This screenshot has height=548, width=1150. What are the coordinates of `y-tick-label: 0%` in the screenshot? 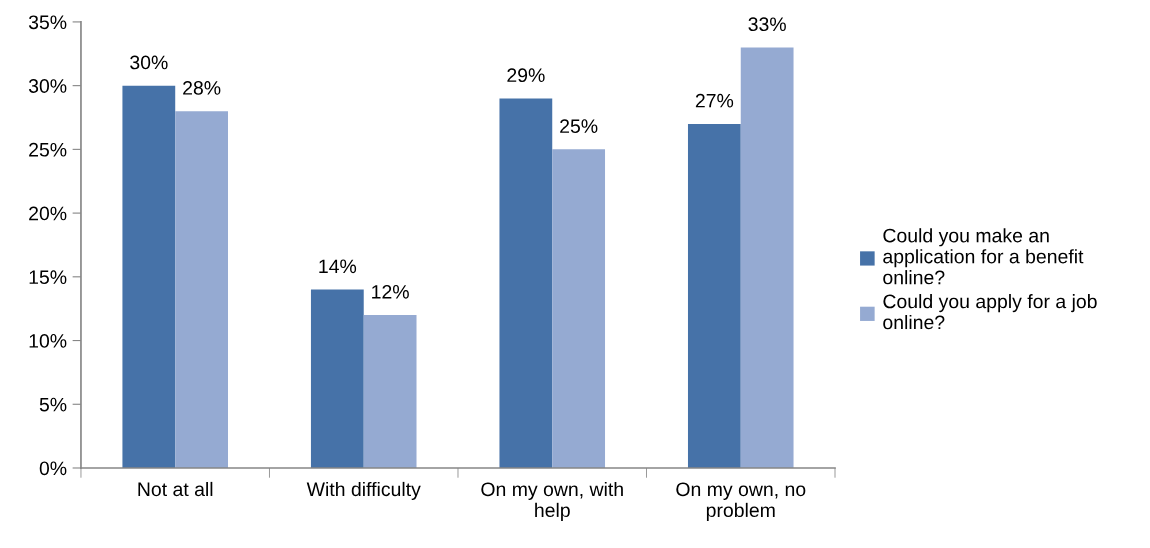 It's located at (53, 468).